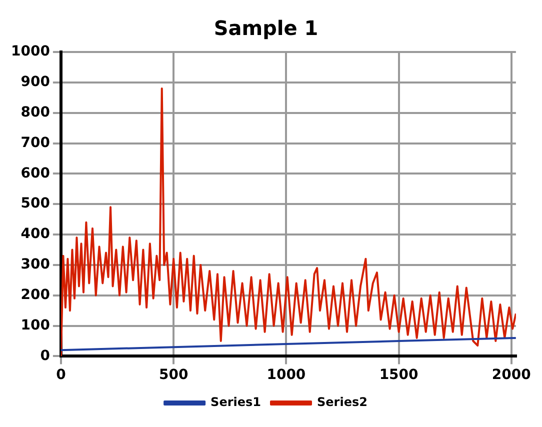  What do you see at coordinates (173, 375) in the screenshot?
I see `x-tick-label: 500` at bounding box center [173, 375].